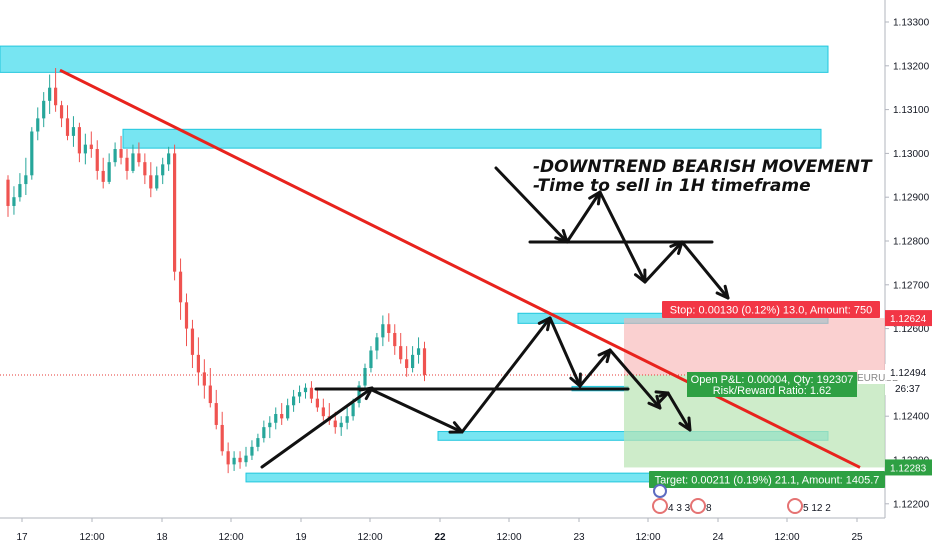  I want to click on target-label-bg, so click(767, 479).